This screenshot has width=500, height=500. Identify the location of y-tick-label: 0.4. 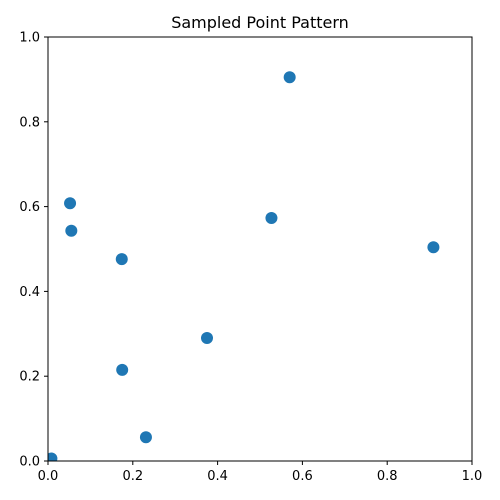
(29, 292).